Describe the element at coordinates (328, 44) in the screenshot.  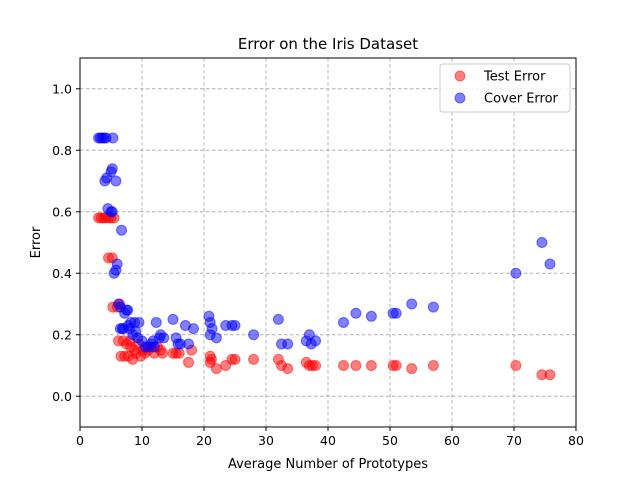
I see `chart-title: Error on the Iris Dataset` at that location.